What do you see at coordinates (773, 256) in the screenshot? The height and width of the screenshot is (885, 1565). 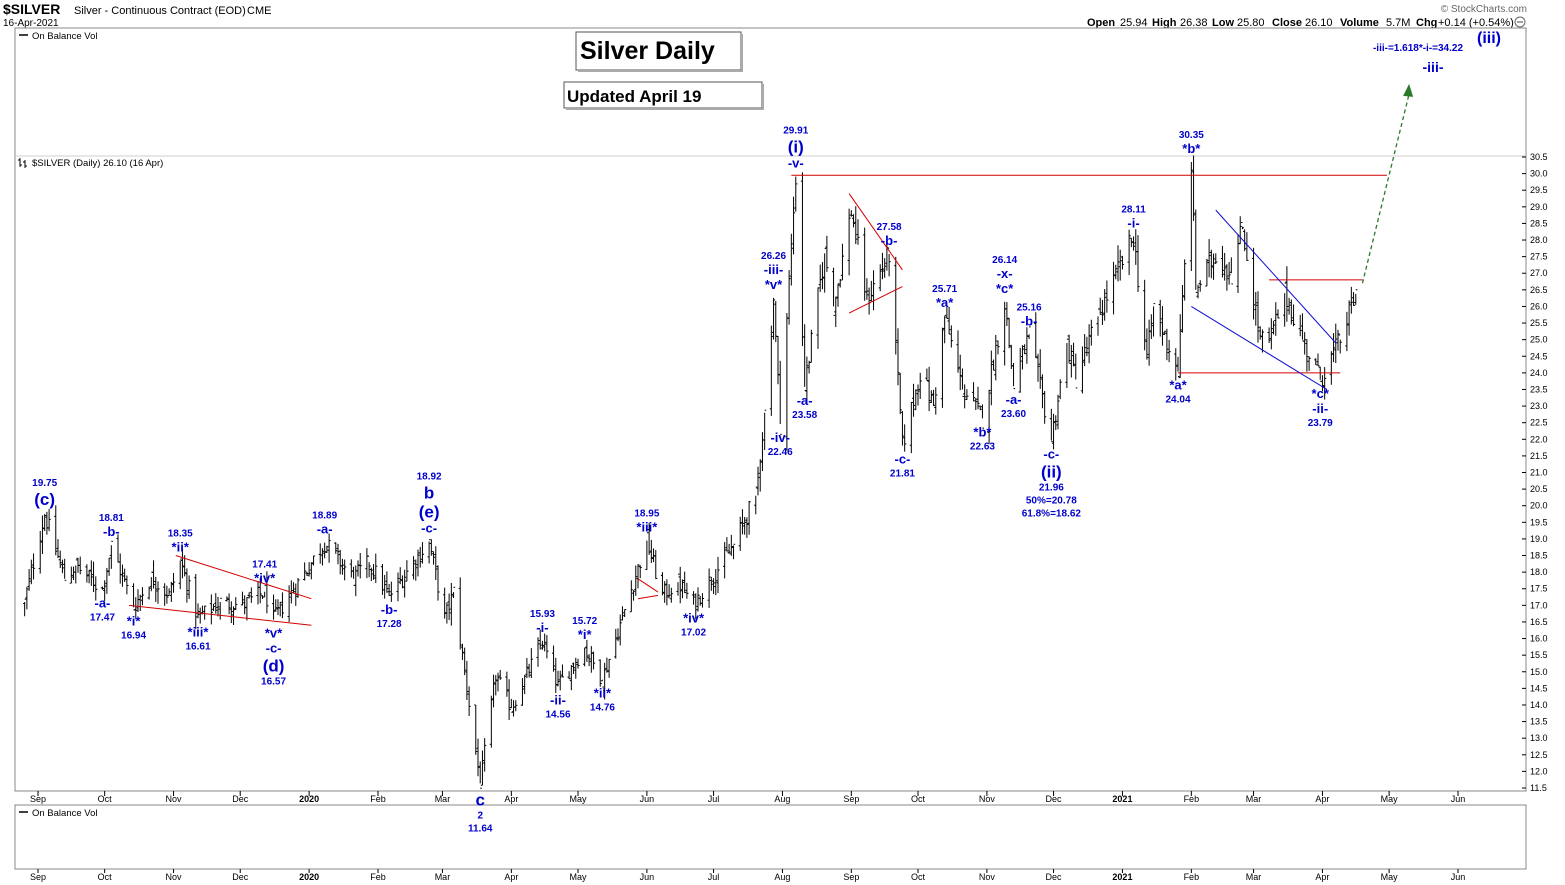 I see `wave-label: 26.26` at bounding box center [773, 256].